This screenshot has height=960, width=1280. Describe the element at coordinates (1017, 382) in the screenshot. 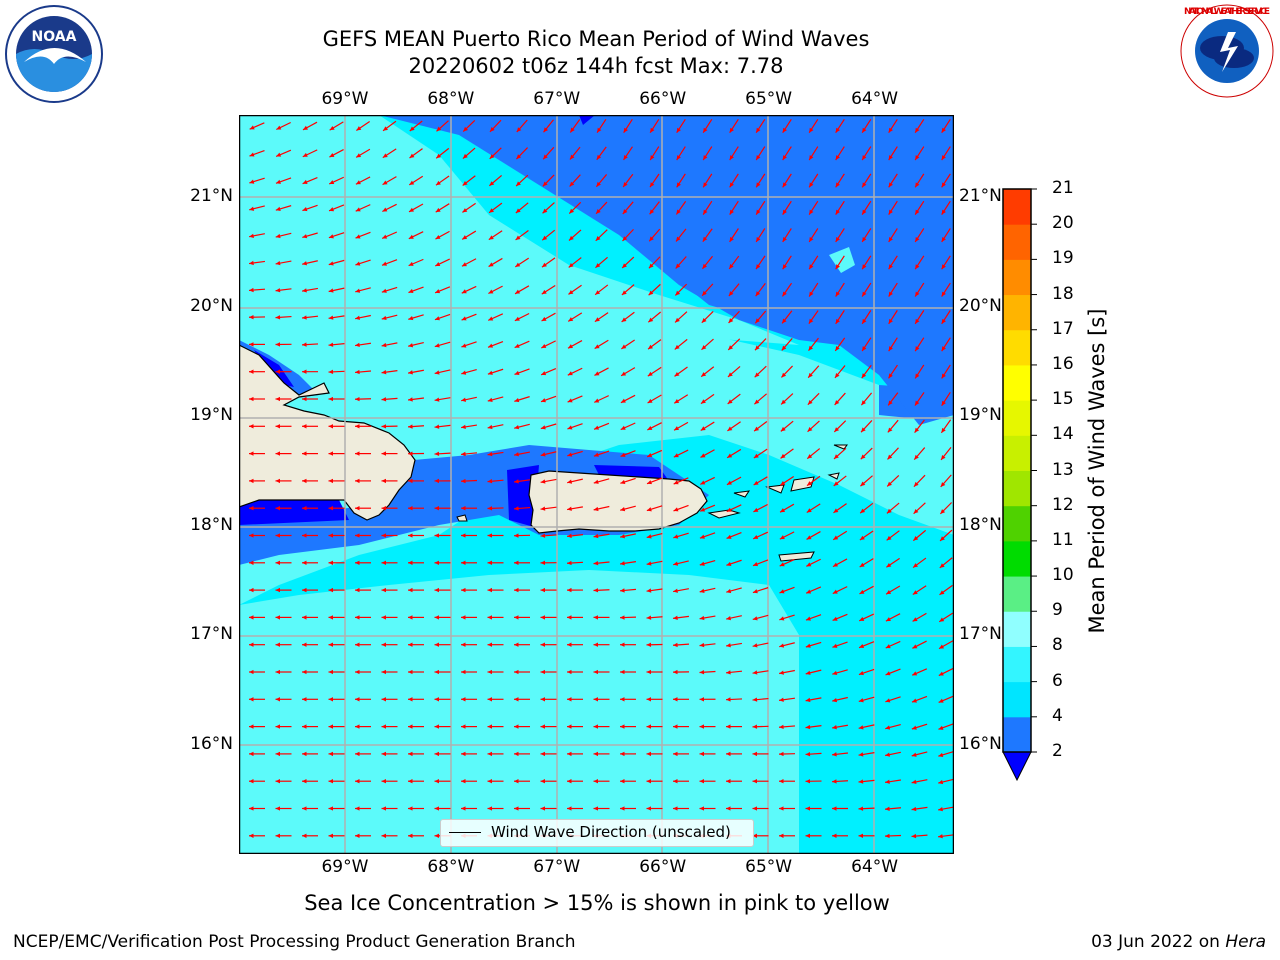

I see `colorbar-segment` at that location.